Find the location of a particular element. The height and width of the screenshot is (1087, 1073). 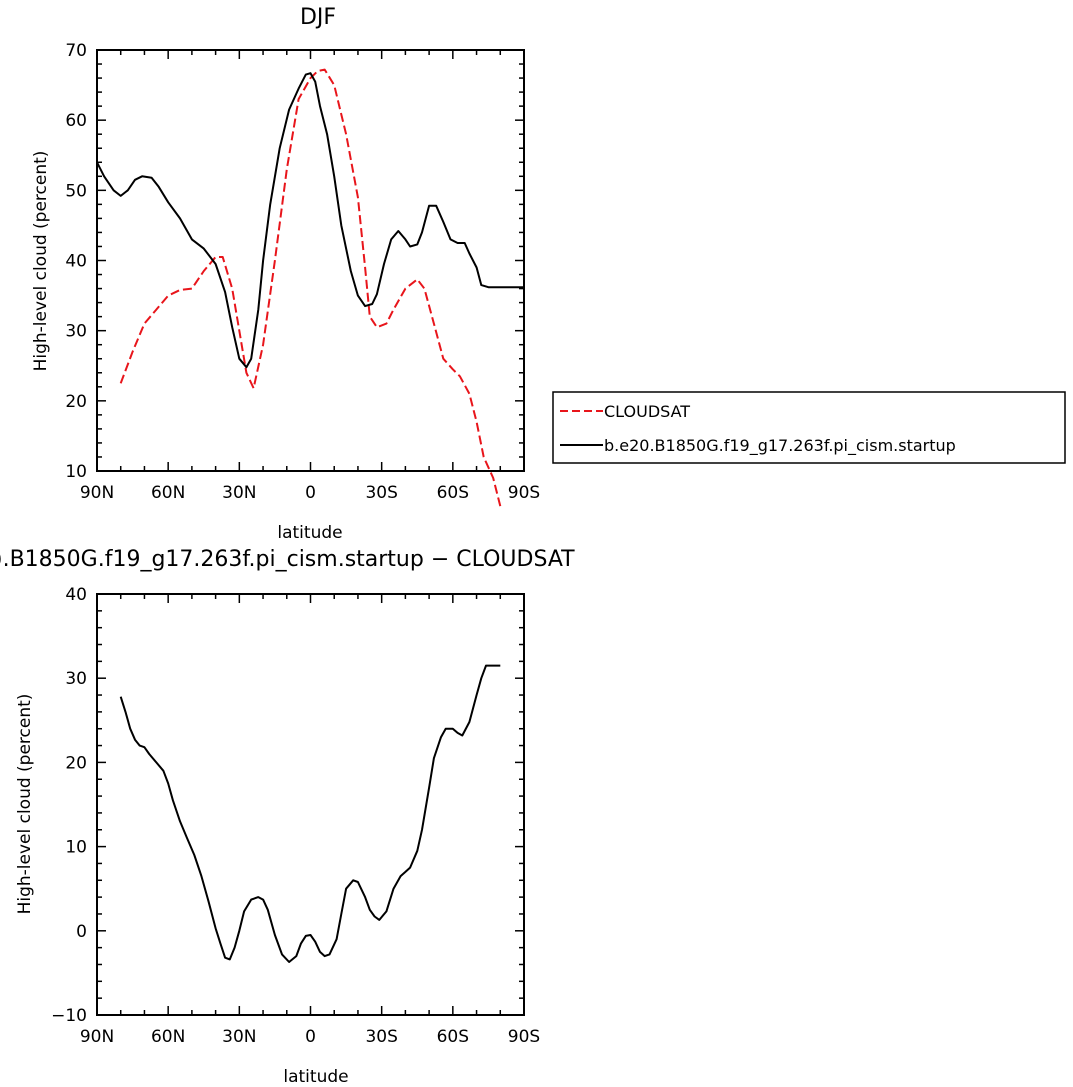

top-x-tick-label: 90N is located at coordinates (97, 493).